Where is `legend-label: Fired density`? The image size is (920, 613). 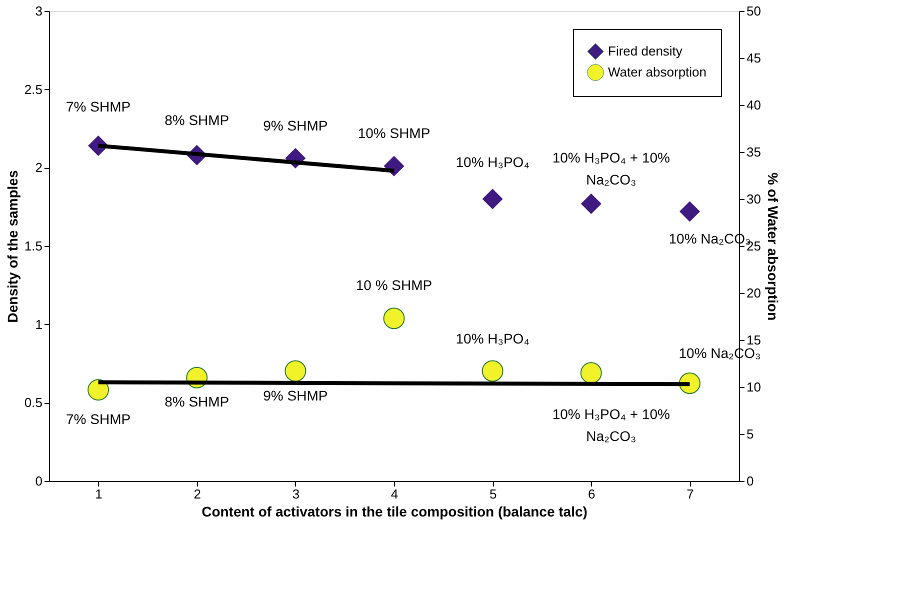 legend-label: Fired density is located at coordinates (645, 51).